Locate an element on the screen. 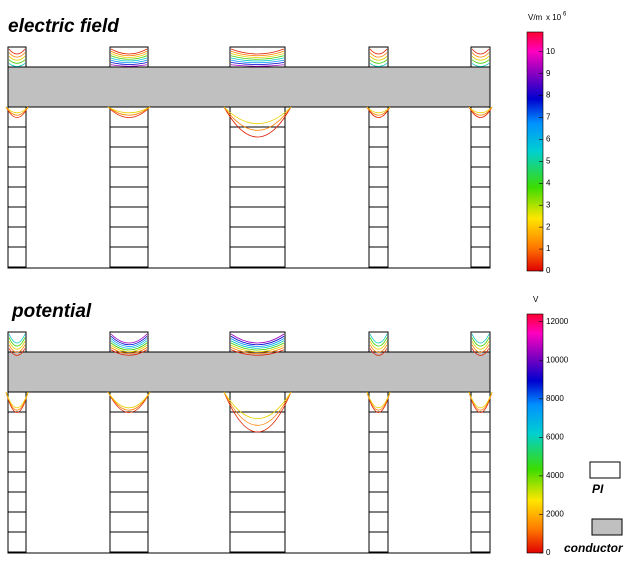 The image size is (633, 574). colorbar-exponent: 6 is located at coordinates (565, 15).